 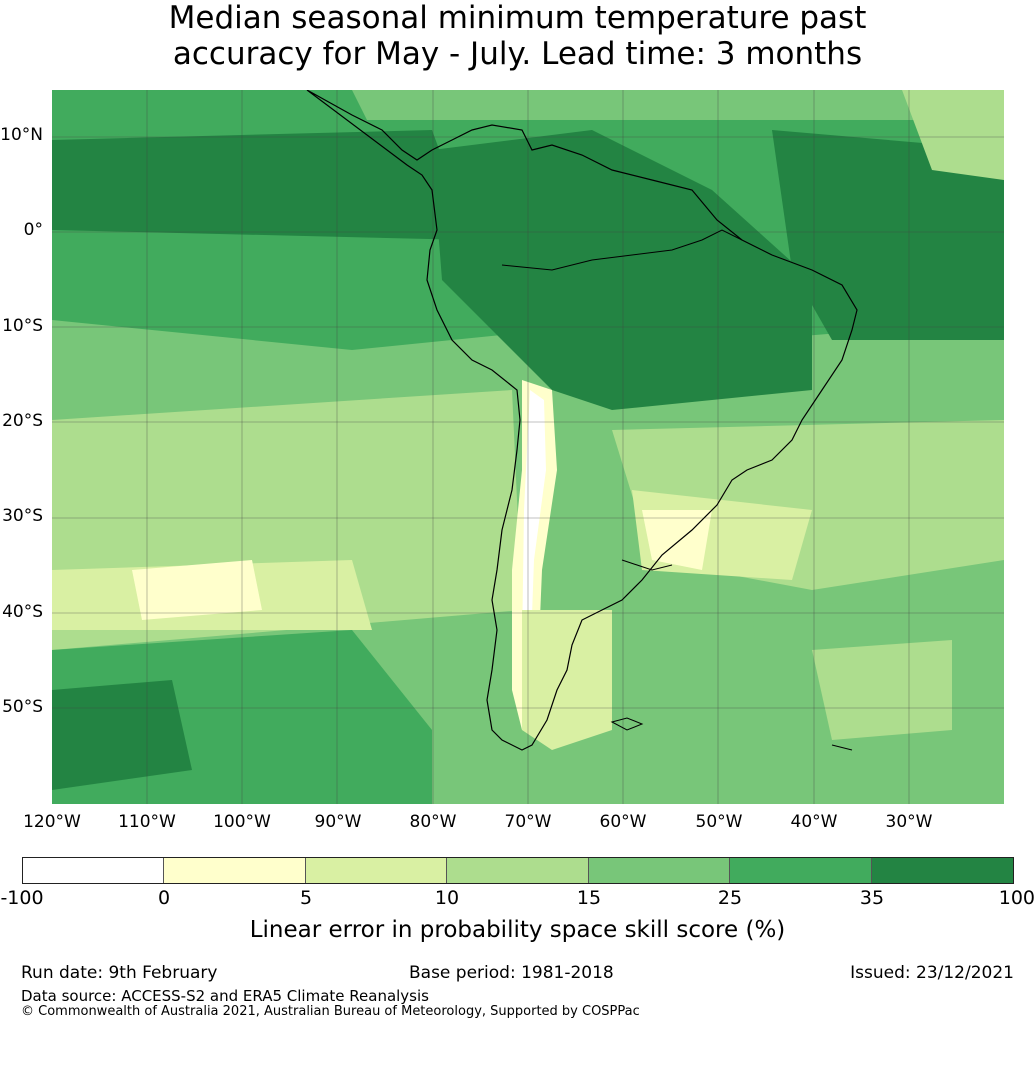 I want to click on nw-light-area, so click(x=212, y=112).